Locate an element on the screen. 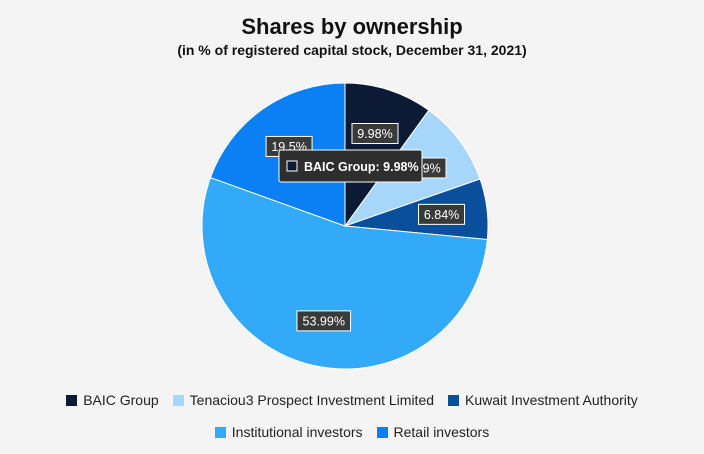 The height and width of the screenshot is (454, 704). data-label-institutional-investors: 53.99% is located at coordinates (324, 321).